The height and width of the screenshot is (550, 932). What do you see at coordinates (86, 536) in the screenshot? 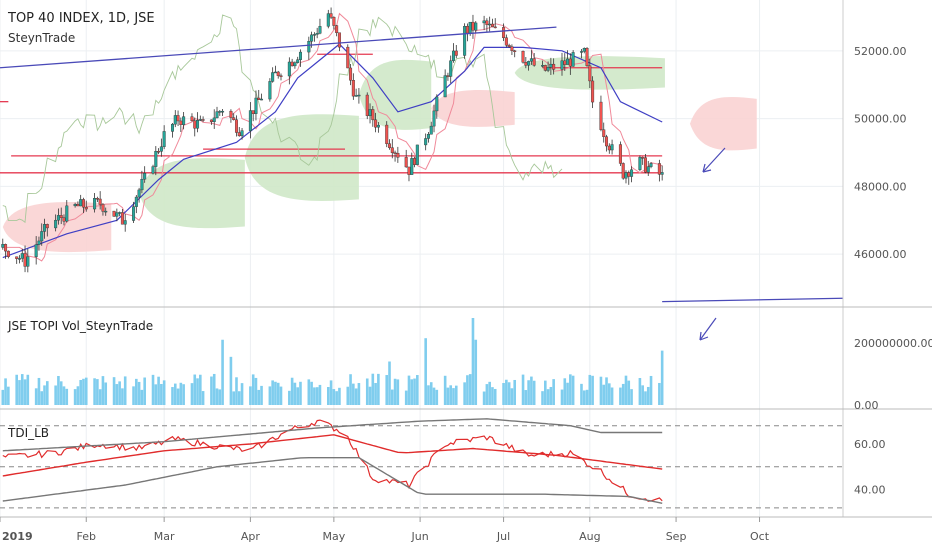
I see `time-tick-label: Feb` at bounding box center [86, 536].